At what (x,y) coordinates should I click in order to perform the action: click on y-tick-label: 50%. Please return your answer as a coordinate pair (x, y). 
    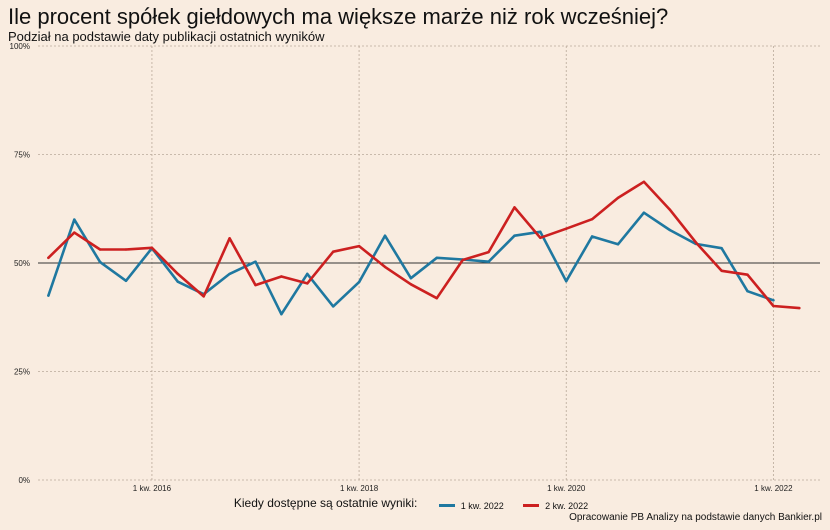
    Looking at the image, I should click on (22, 263).